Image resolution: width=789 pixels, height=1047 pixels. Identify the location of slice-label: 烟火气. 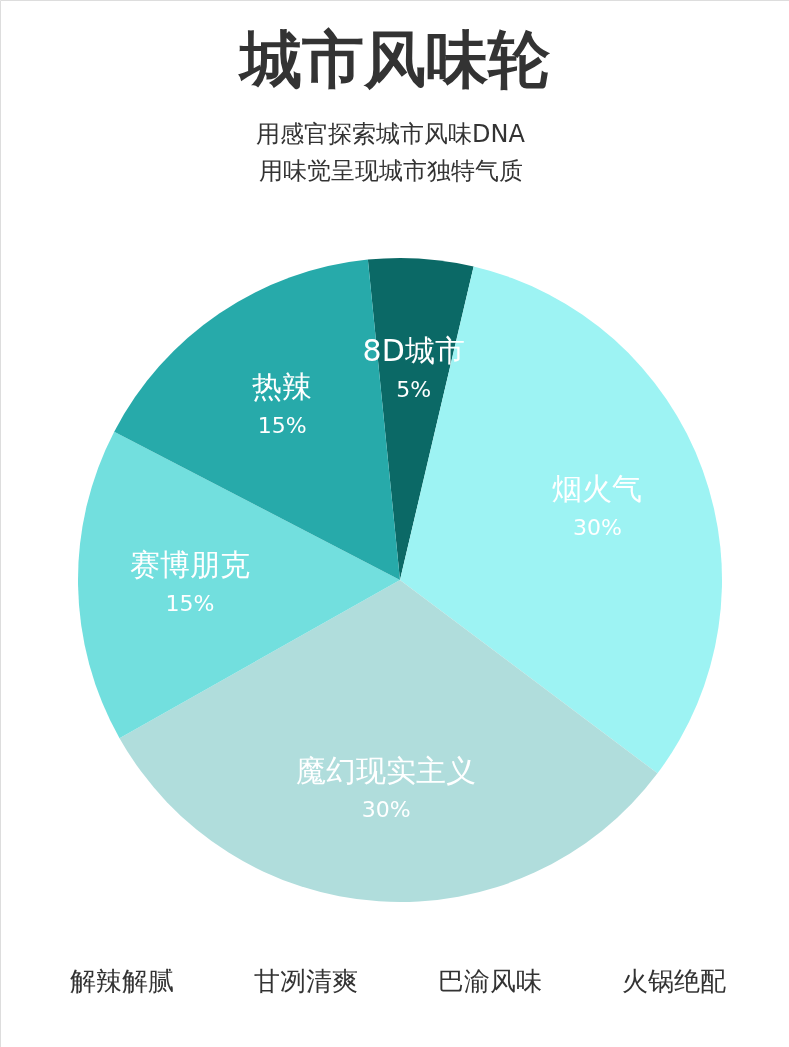
(597, 489).